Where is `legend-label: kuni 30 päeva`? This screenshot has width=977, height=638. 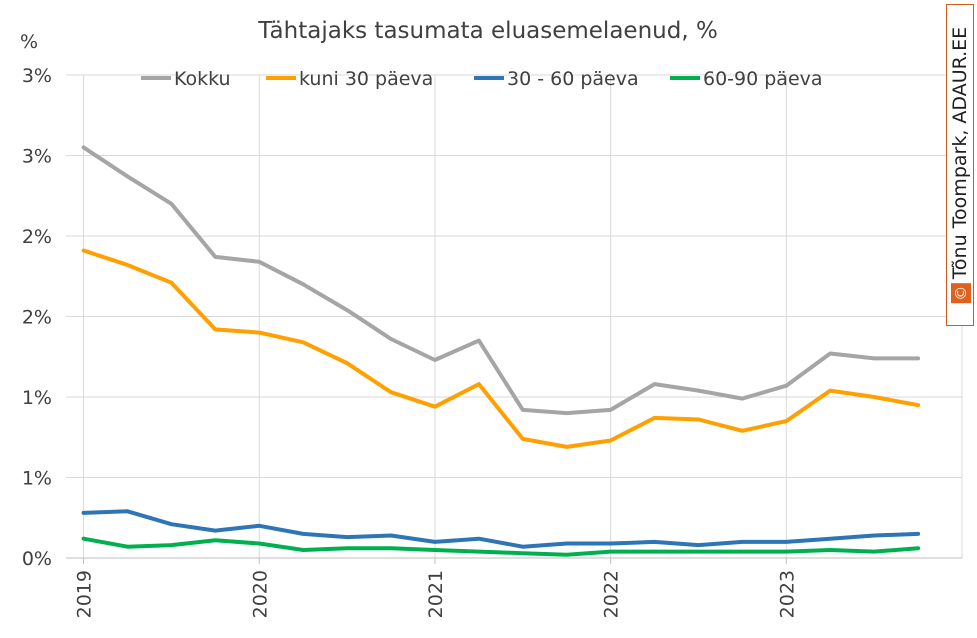
legend-label: kuni 30 päeva is located at coordinates (366, 79).